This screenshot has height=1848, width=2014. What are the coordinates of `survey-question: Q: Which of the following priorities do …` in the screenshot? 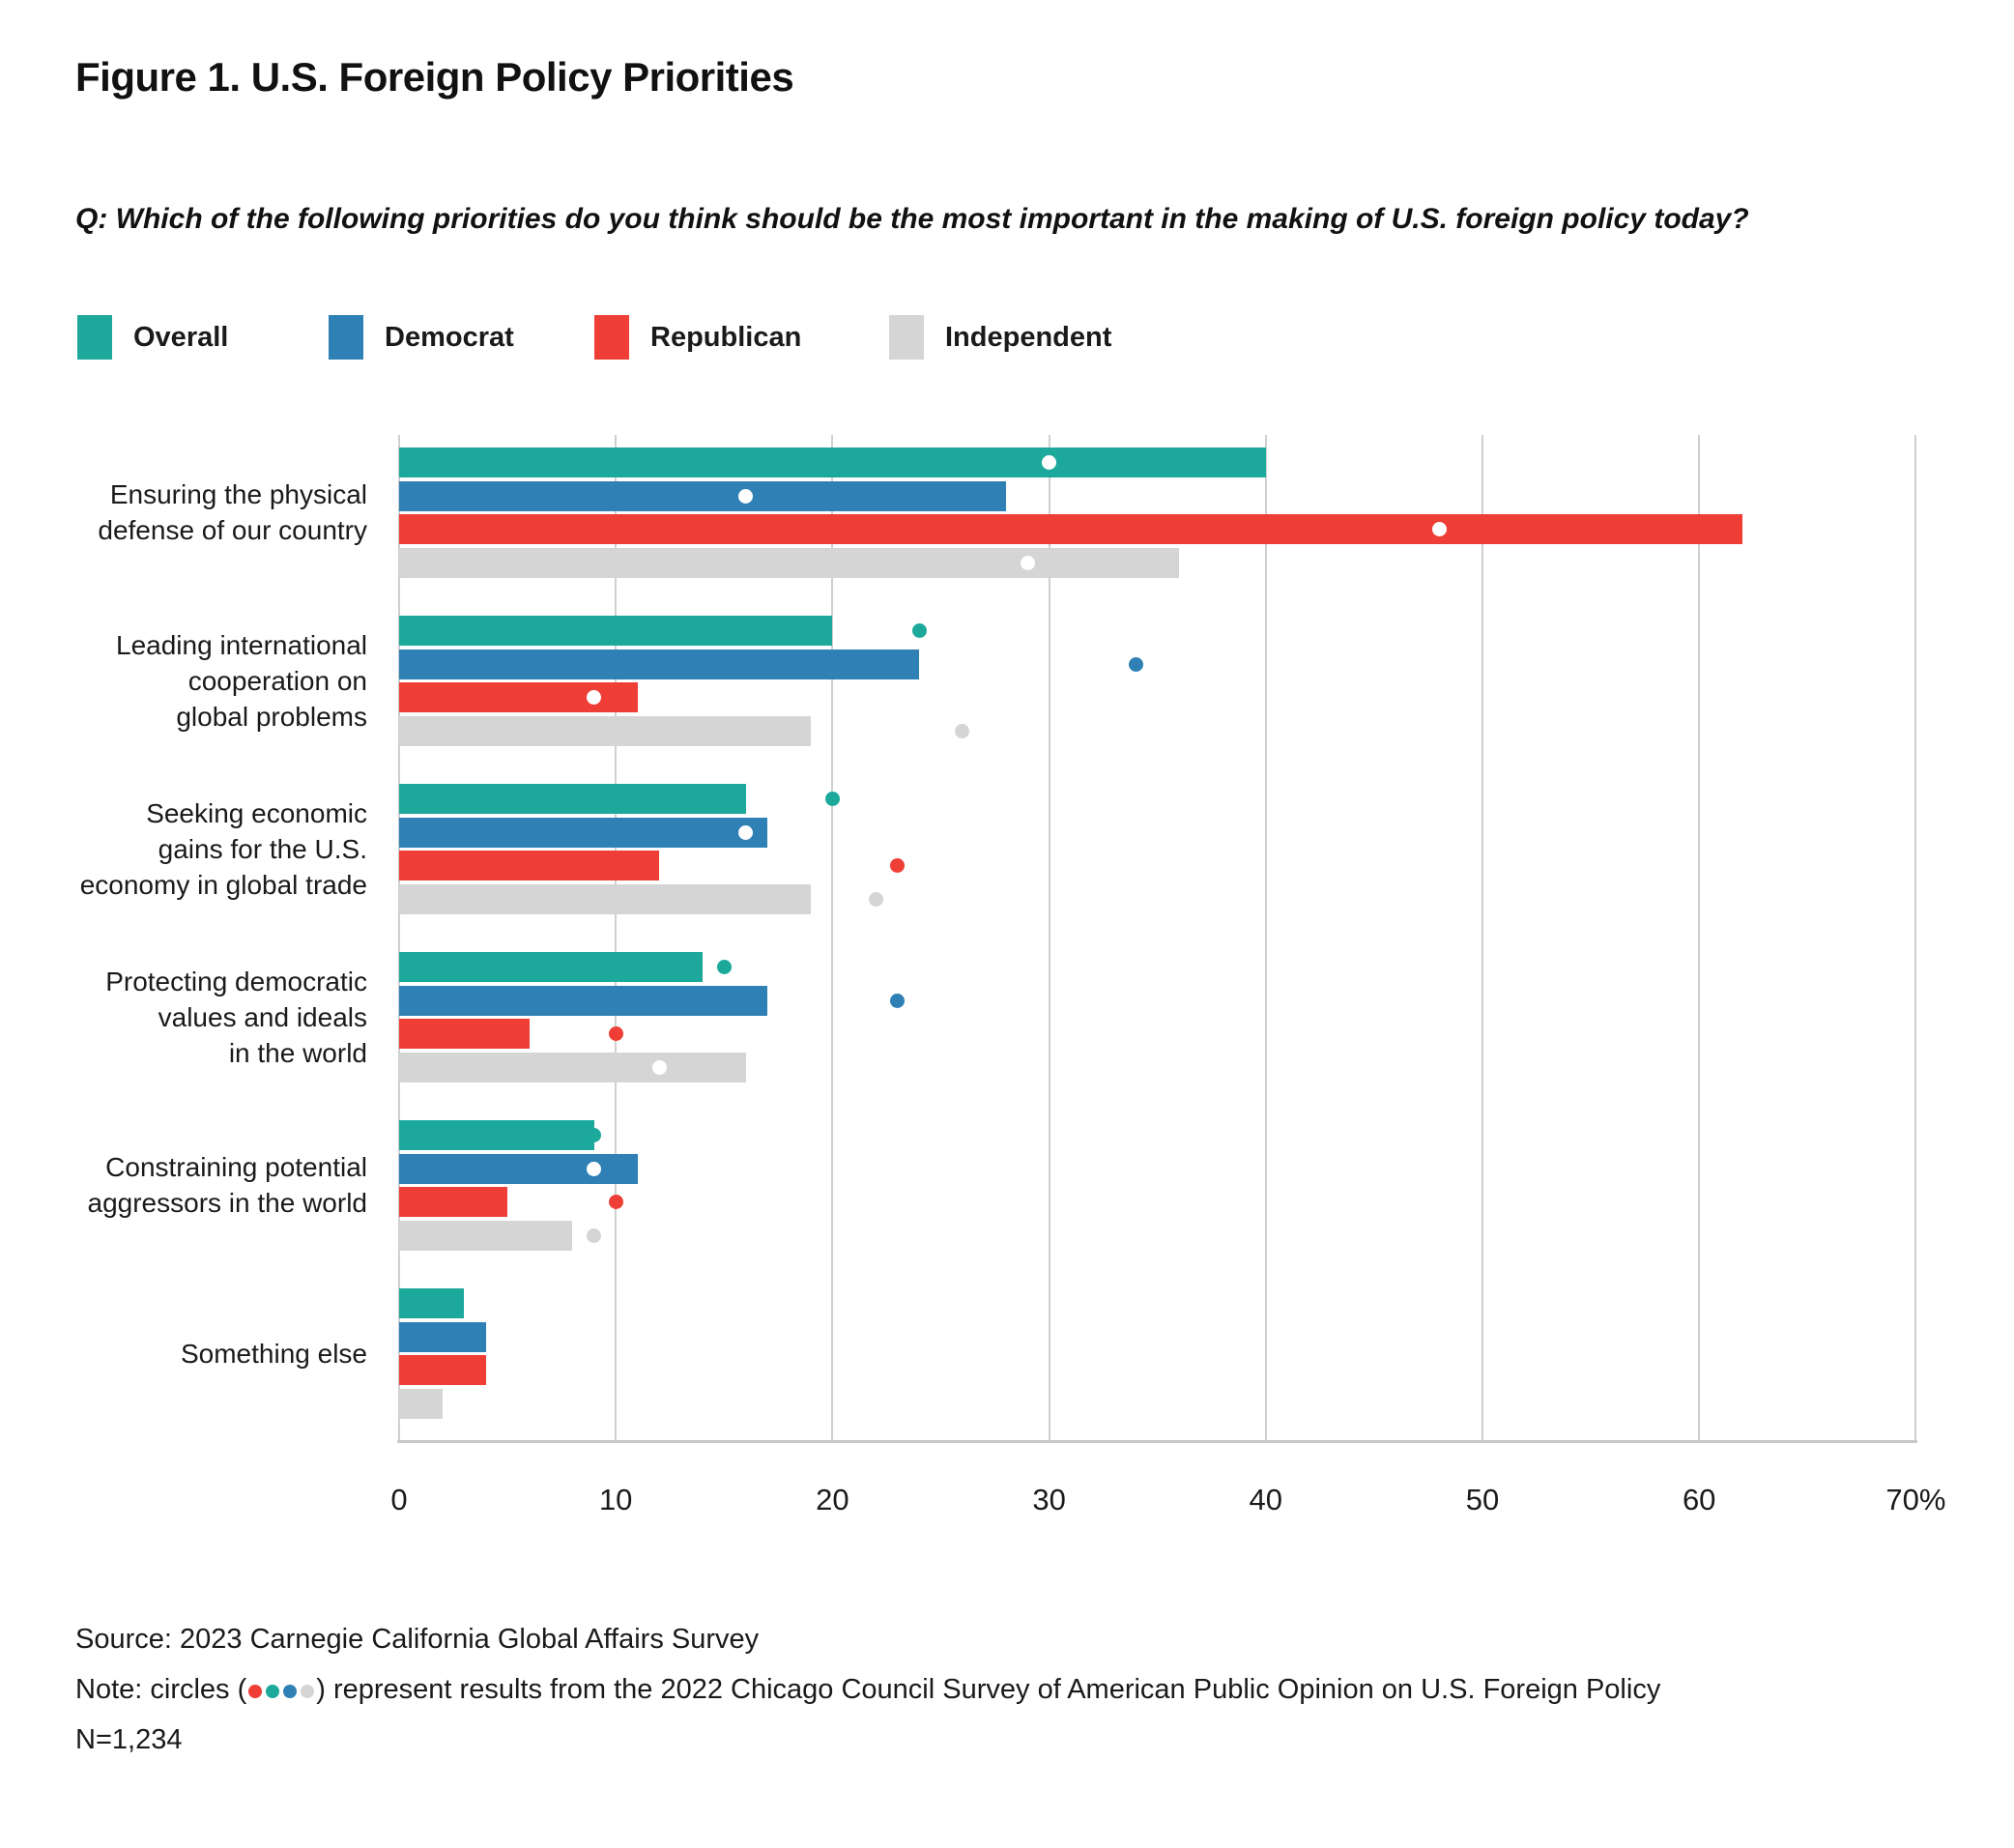 It's located at (912, 219).